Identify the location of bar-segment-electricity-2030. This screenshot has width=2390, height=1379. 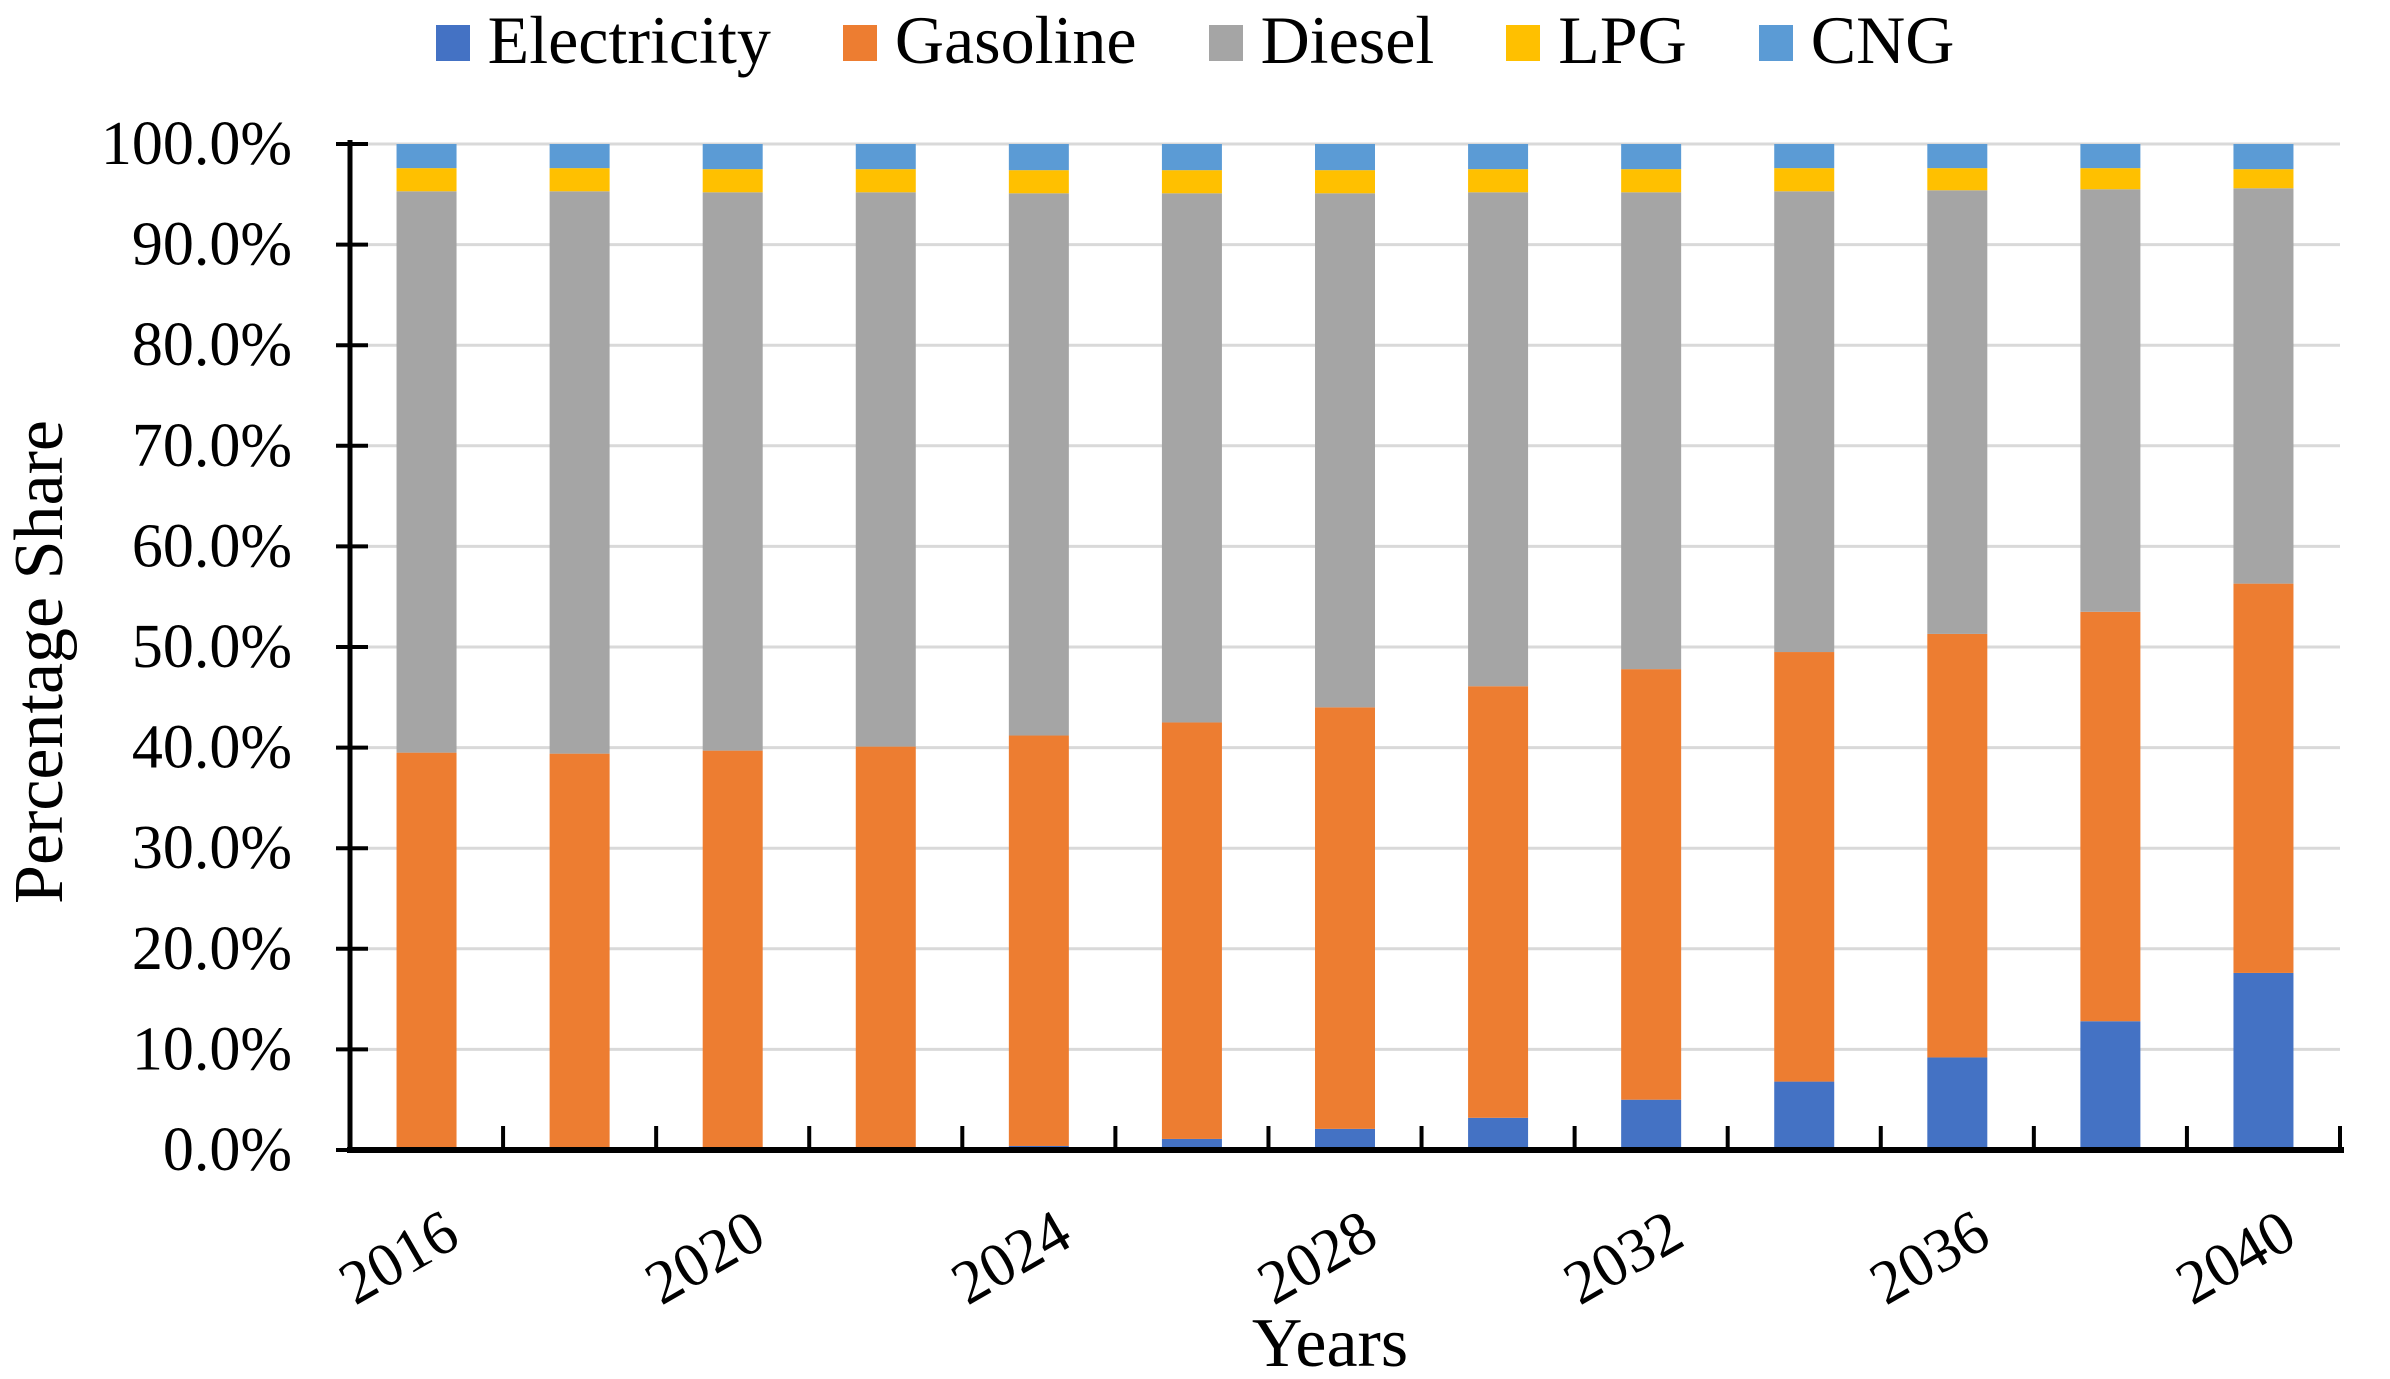
(1498, 1133).